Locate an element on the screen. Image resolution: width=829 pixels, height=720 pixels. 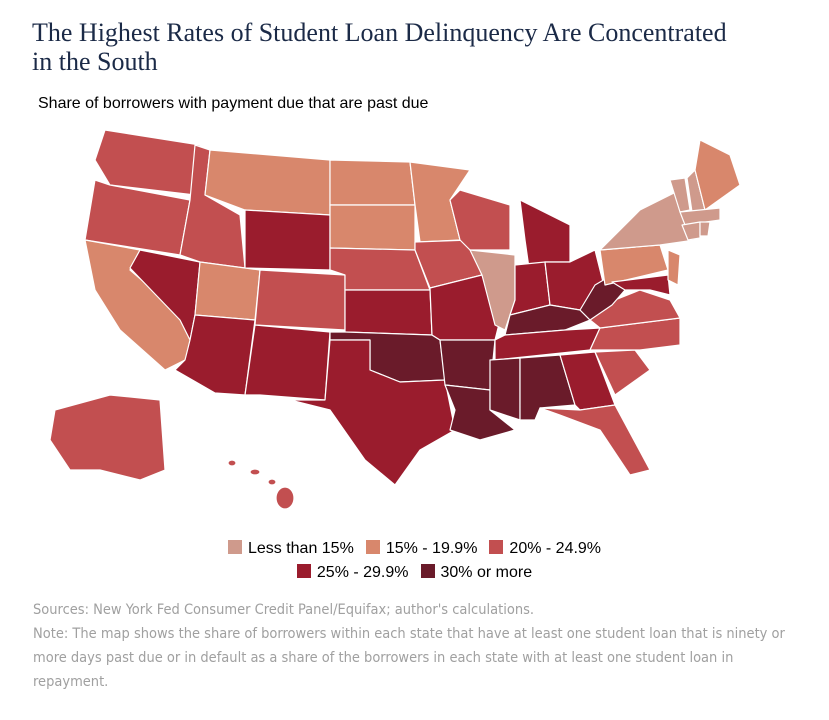
legend-label: 25% - 29.9% is located at coordinates (362, 572).